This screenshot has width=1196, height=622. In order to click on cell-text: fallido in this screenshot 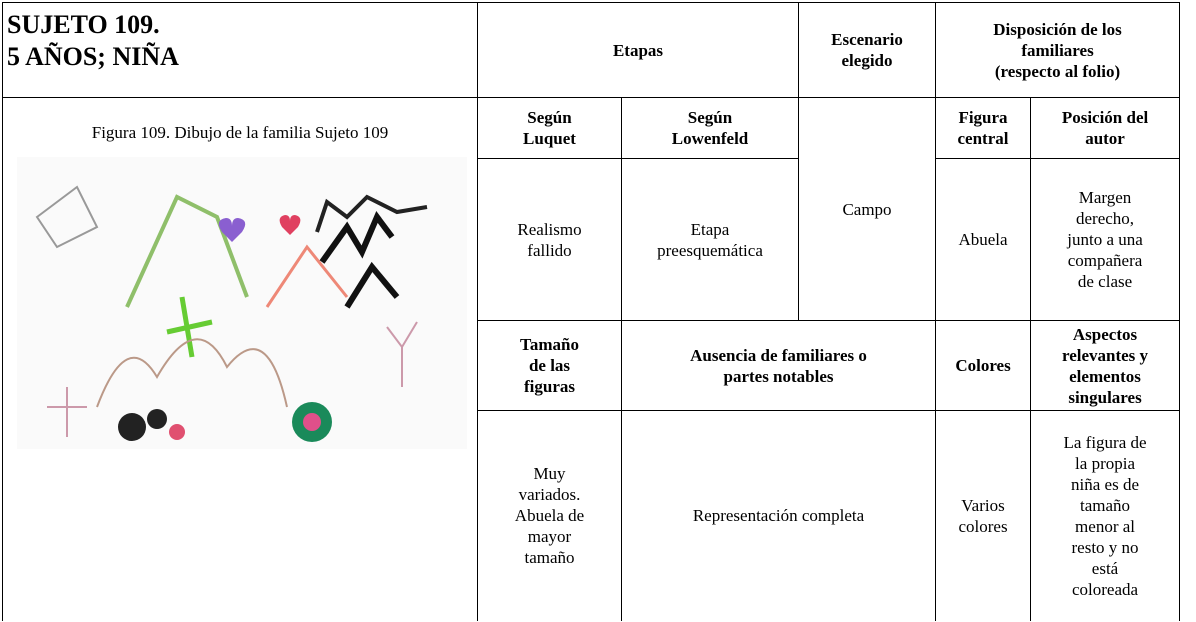, I will do `click(549, 250)`.